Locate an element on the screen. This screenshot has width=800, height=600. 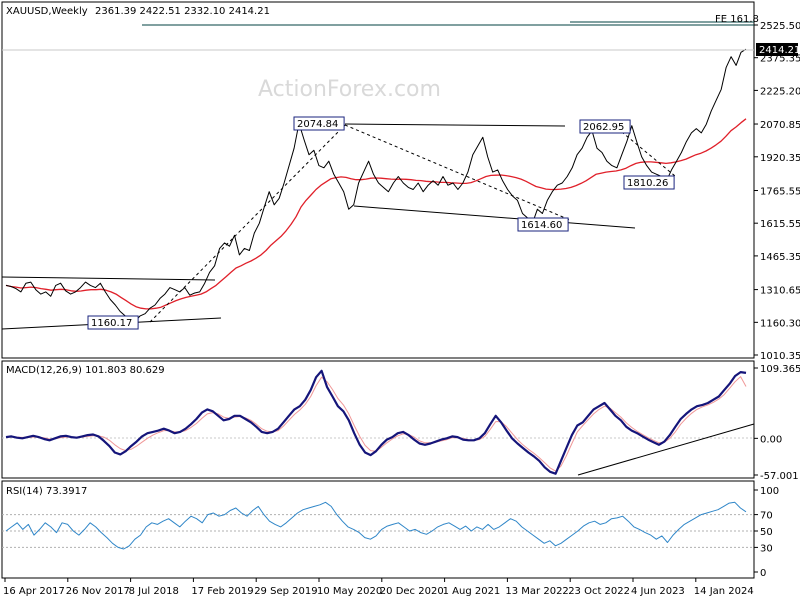
x-tick-label: 4 Jun 2023 is located at coordinates (658, 591).